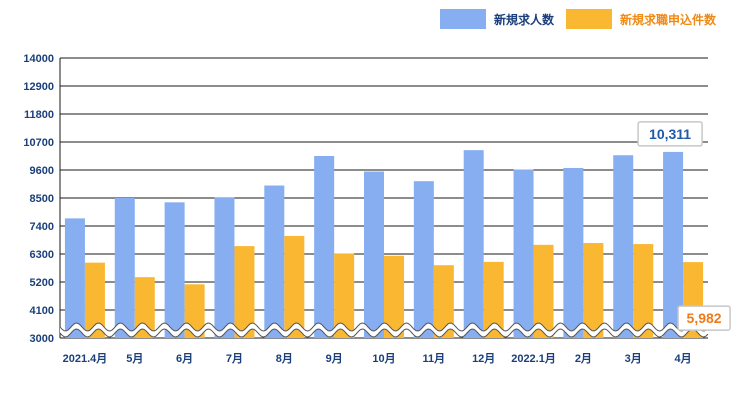 This screenshot has width=740, height=400. Describe the element at coordinates (42, 171) in the screenshot. I see `y-tick-label: 9600` at that location.